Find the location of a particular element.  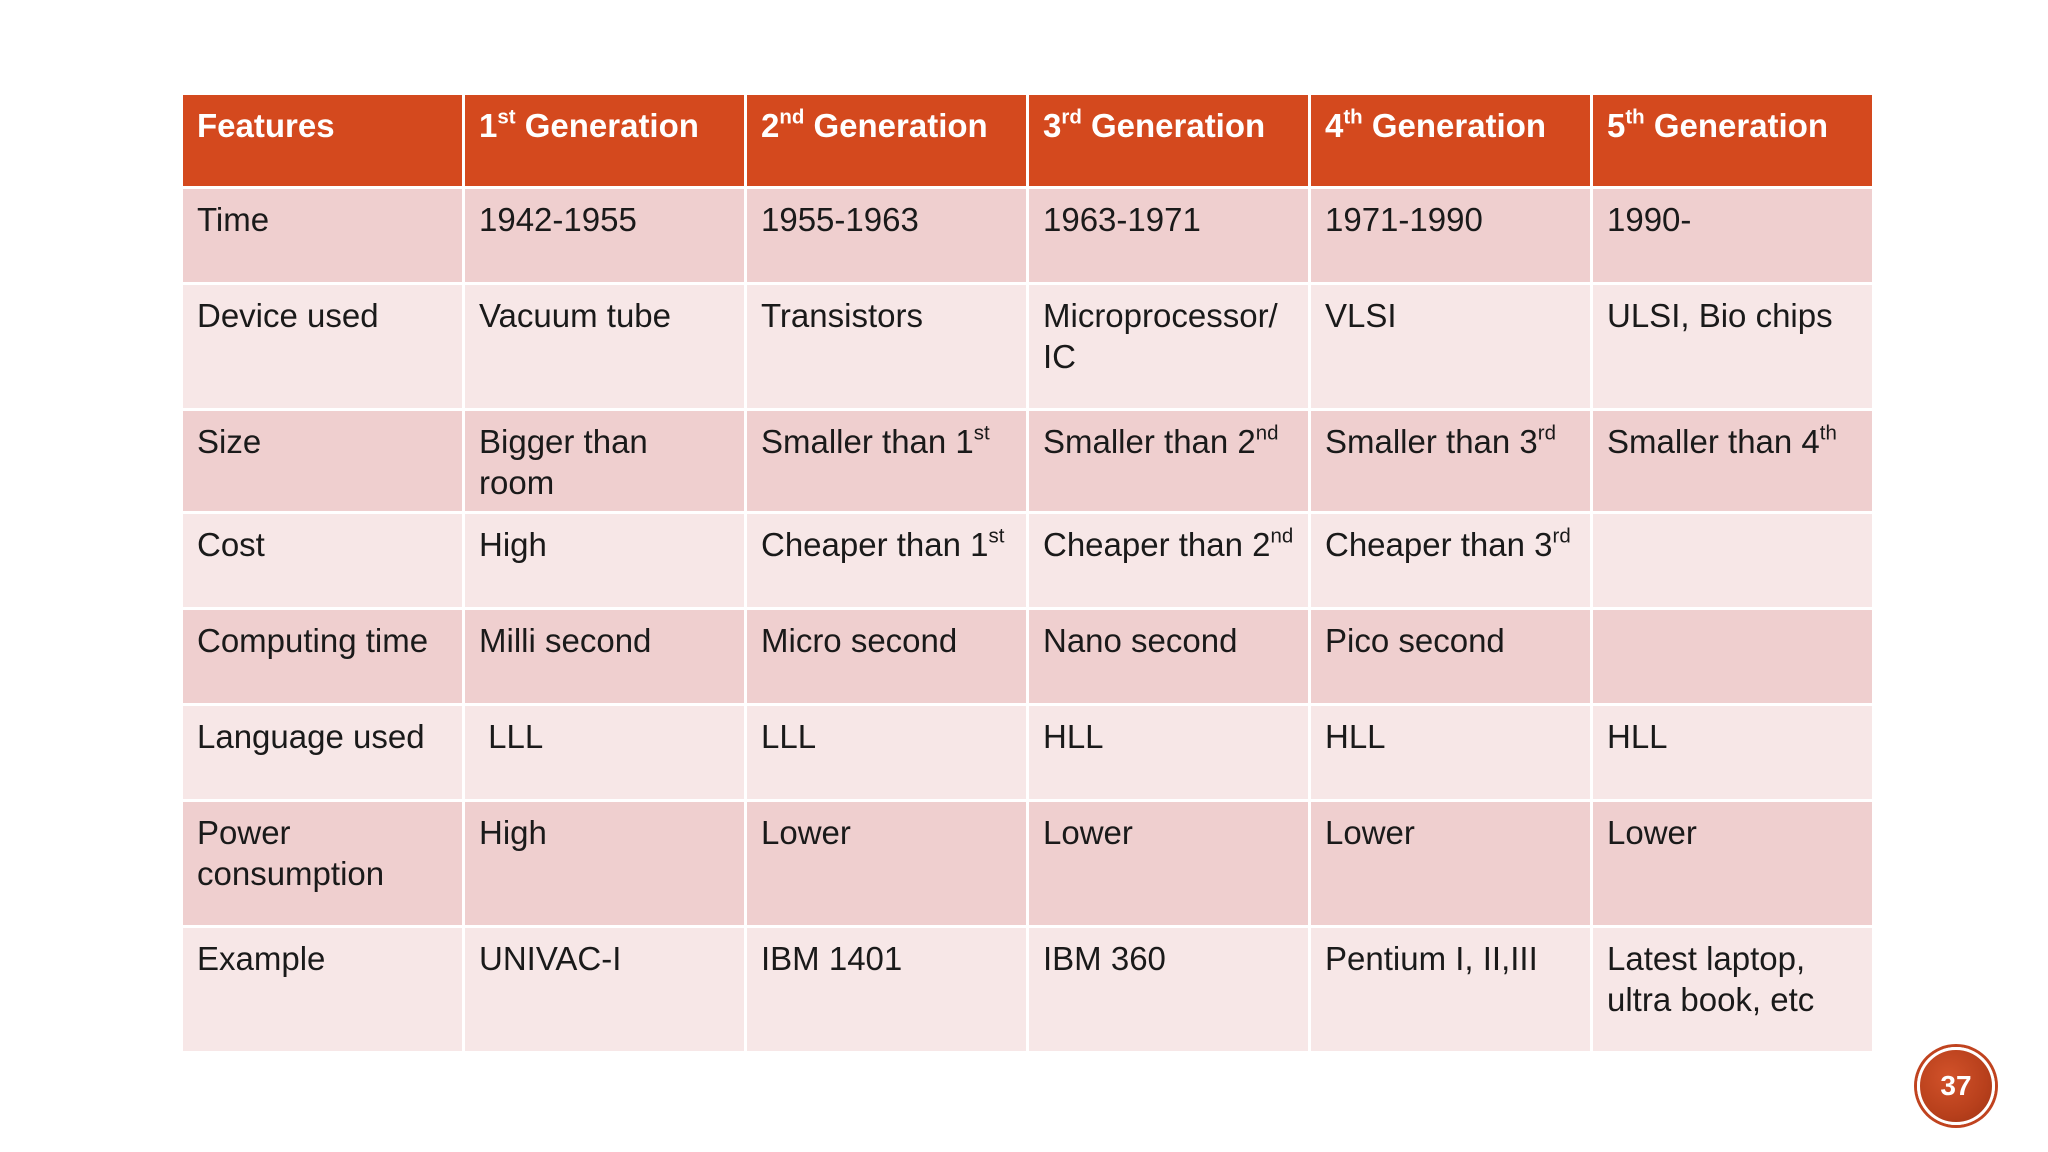

table-cell: 1963-1971 is located at coordinates (1168, 235).